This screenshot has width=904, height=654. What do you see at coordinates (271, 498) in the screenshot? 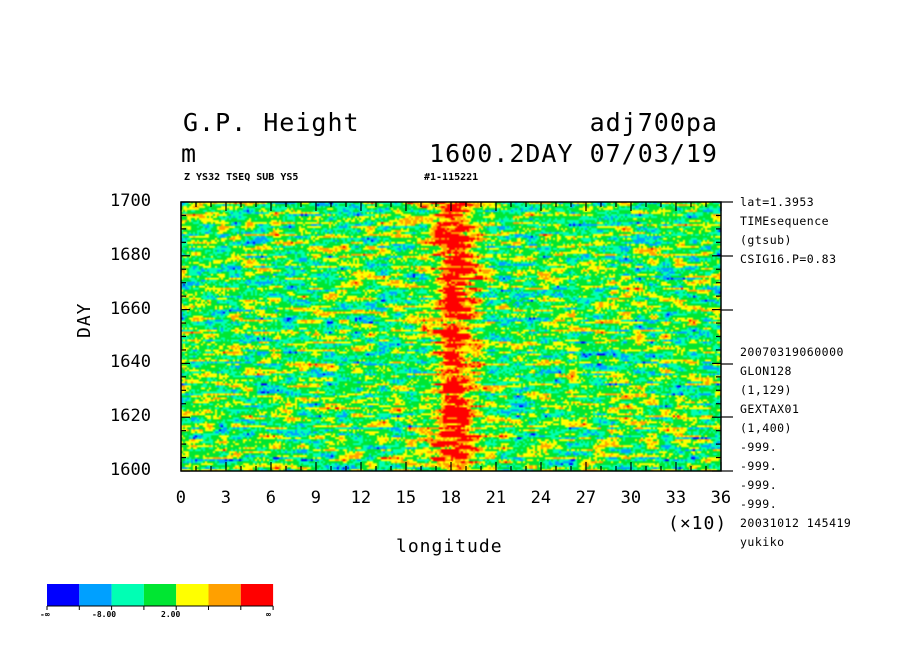
I see `x-tick-label: 6` at bounding box center [271, 498].